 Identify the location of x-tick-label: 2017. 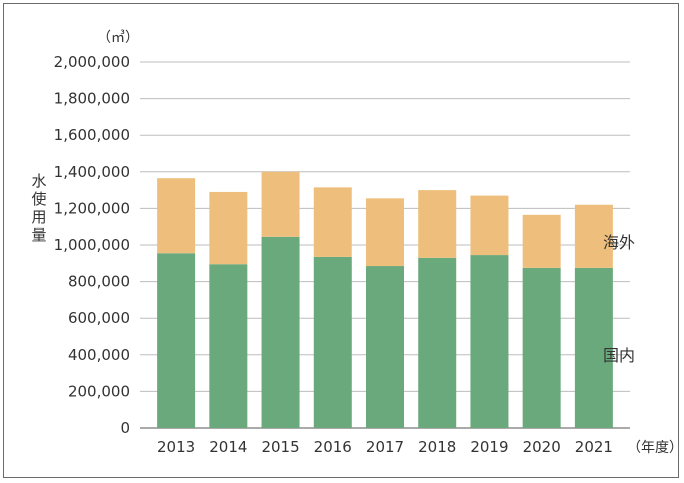
(385, 447).